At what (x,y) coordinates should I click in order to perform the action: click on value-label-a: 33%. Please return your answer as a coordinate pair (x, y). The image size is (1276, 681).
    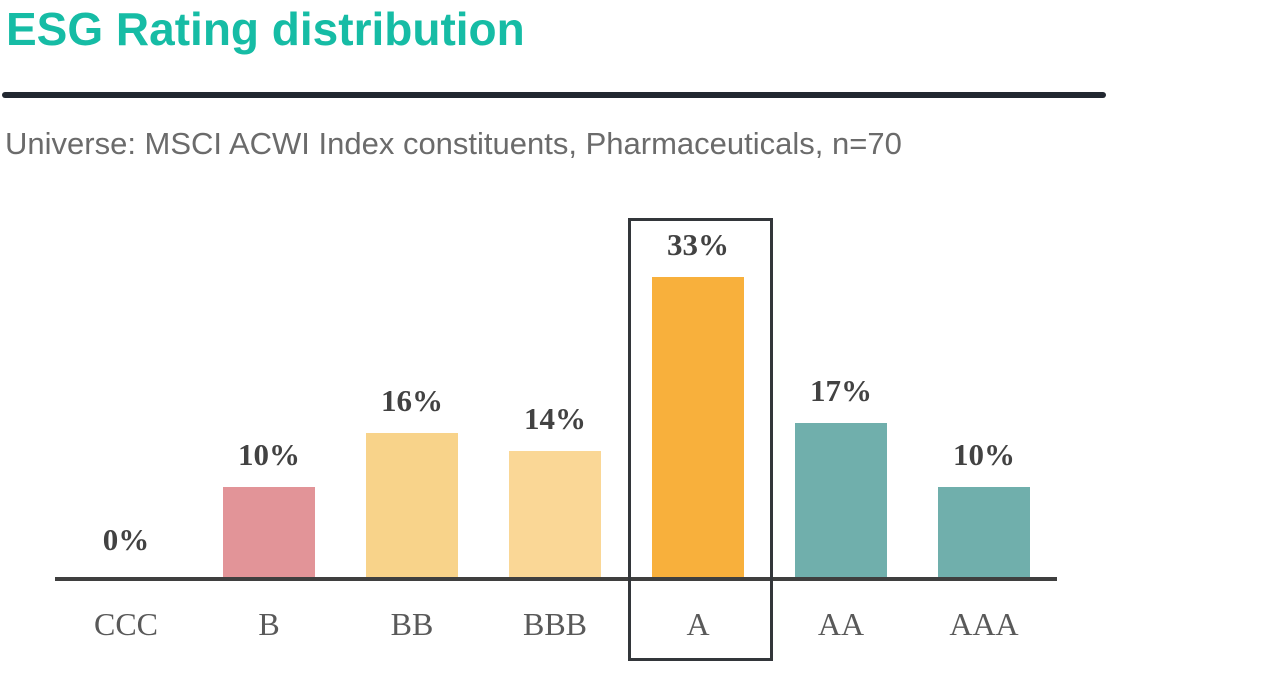
    Looking at the image, I should click on (698, 244).